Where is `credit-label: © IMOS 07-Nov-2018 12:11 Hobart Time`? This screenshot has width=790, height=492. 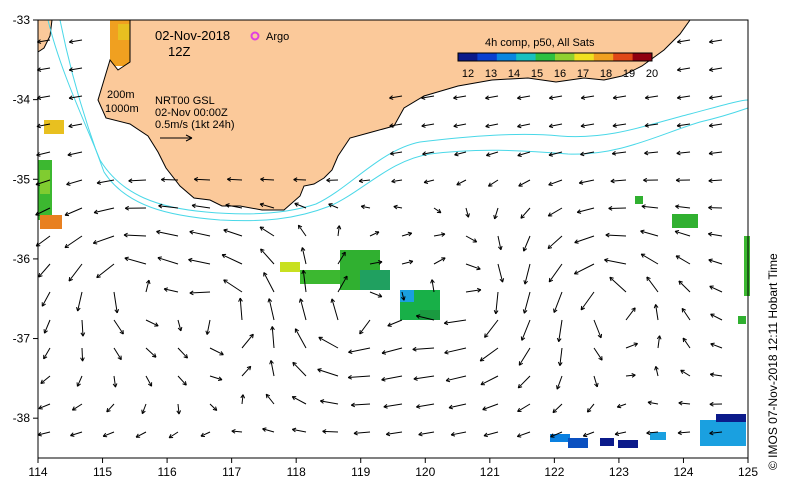 credit-label: © IMOS 07-Nov-2018 12:11 Hobart Time is located at coordinates (773, 361).